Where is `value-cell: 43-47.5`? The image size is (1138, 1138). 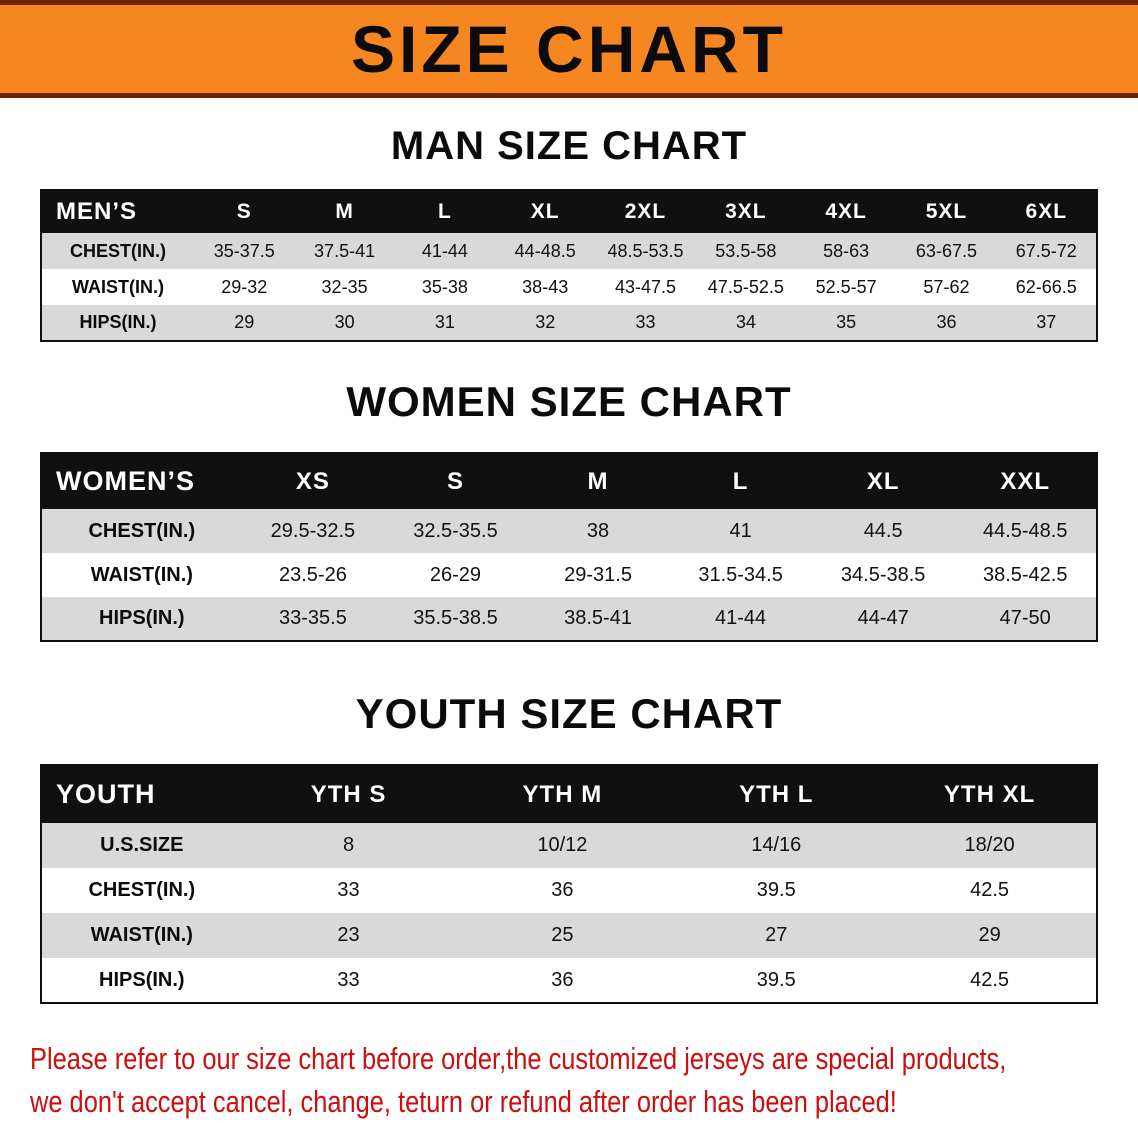
value-cell: 43-47.5 is located at coordinates (645, 286).